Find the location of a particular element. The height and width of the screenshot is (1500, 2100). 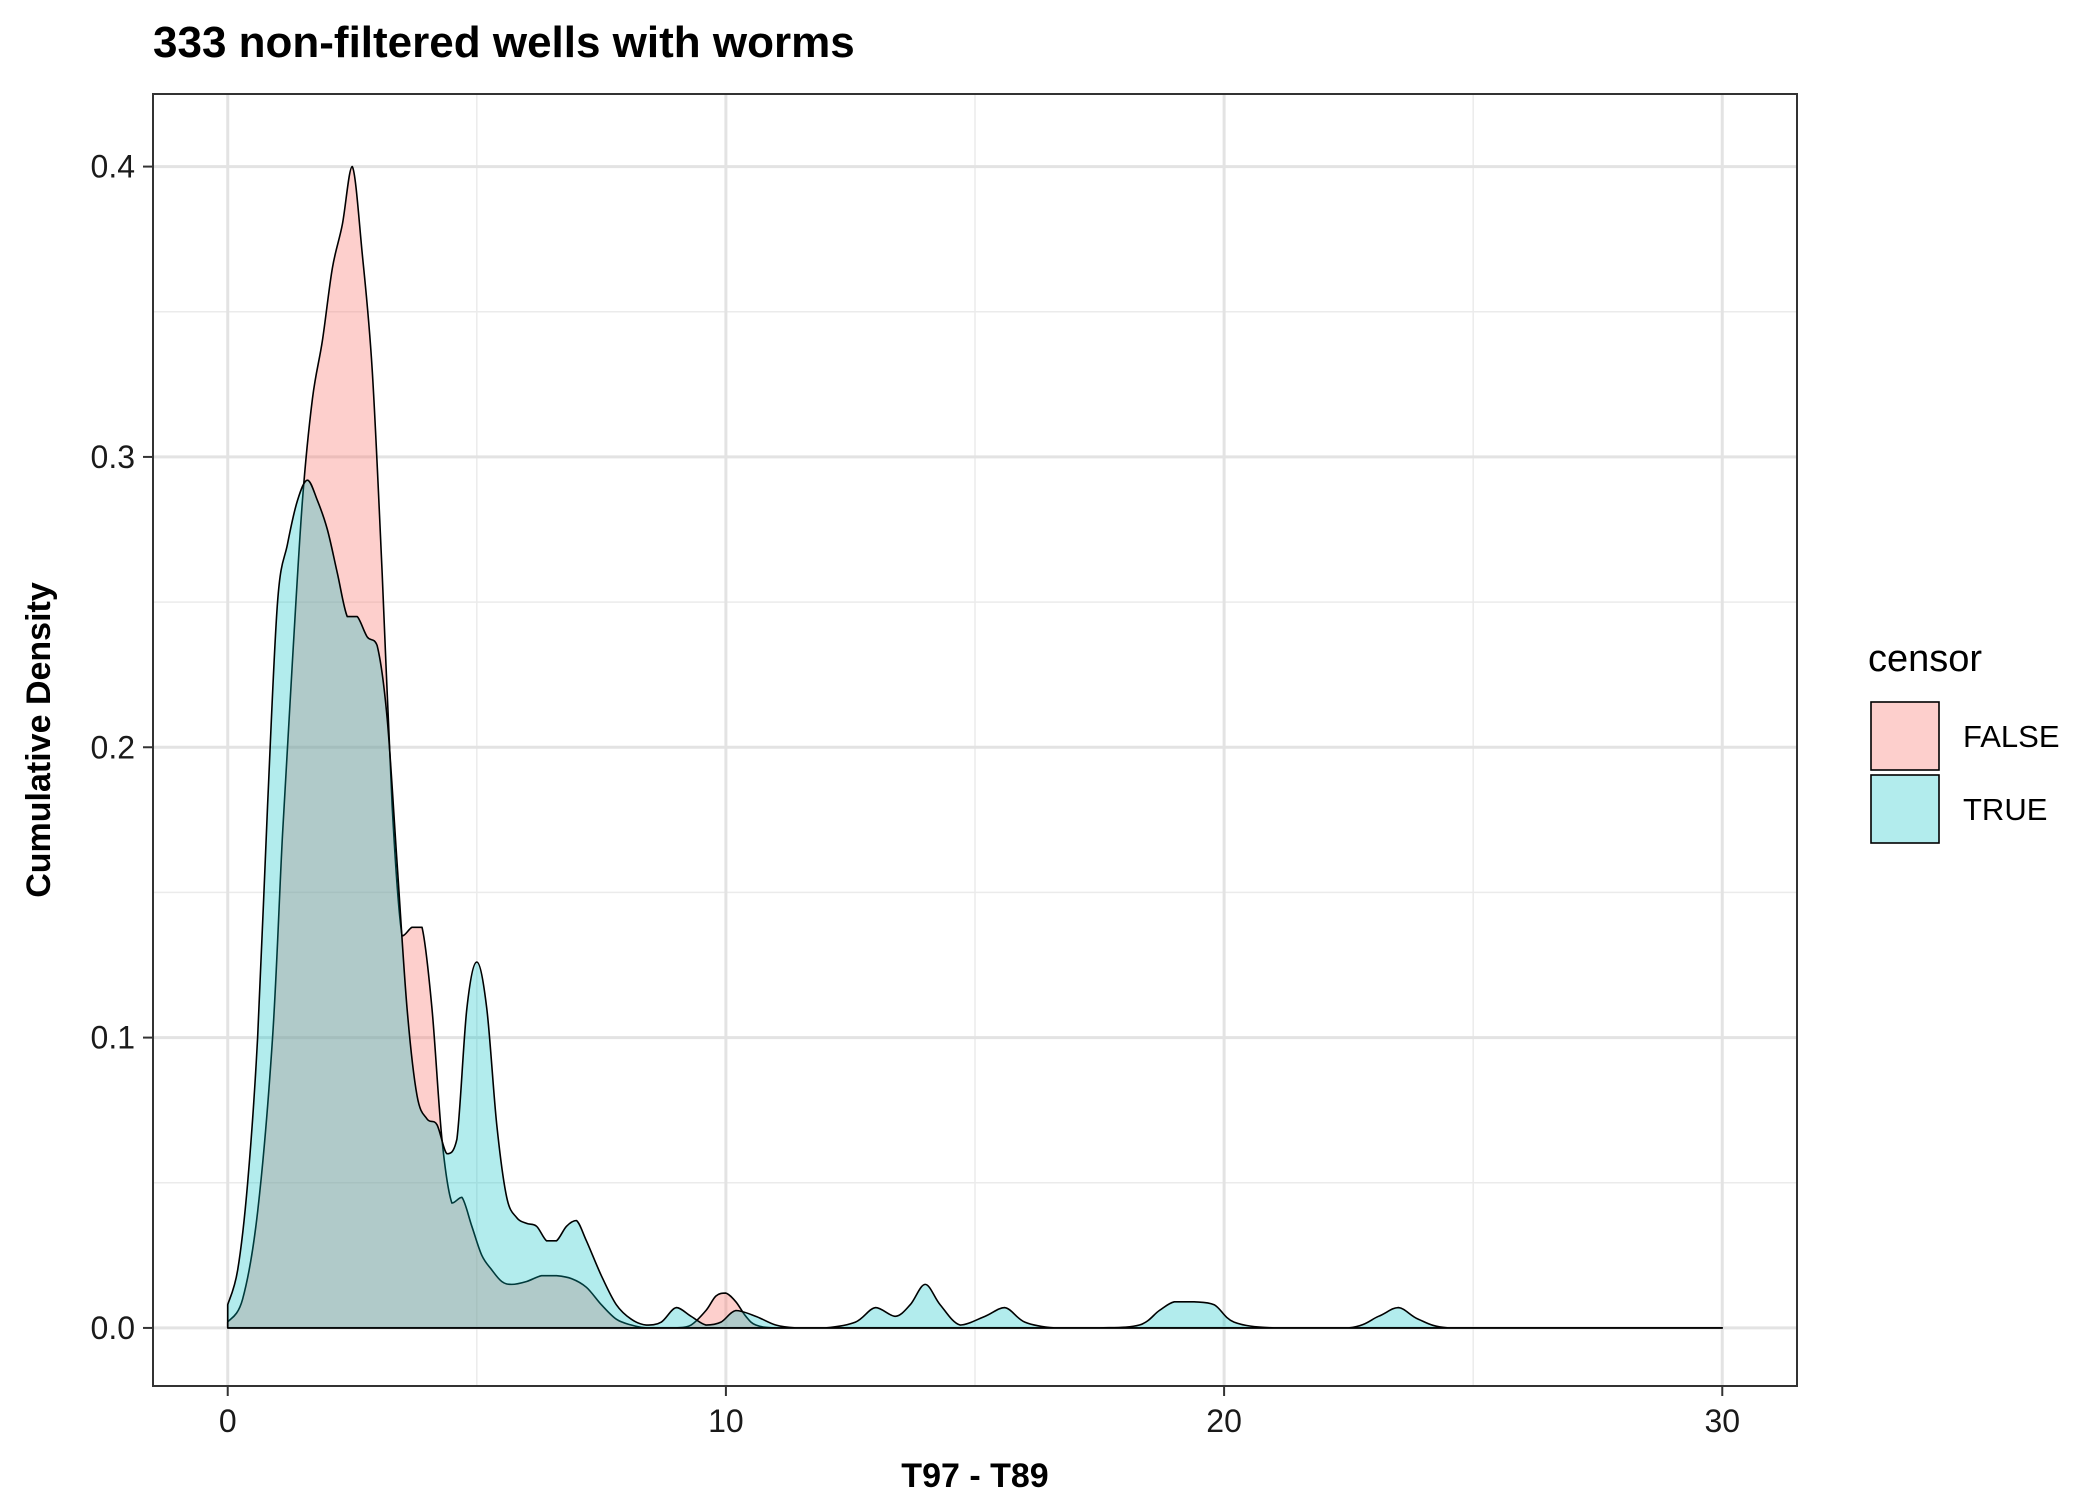

y-tick-label: 0.2 is located at coordinates (113, 747).